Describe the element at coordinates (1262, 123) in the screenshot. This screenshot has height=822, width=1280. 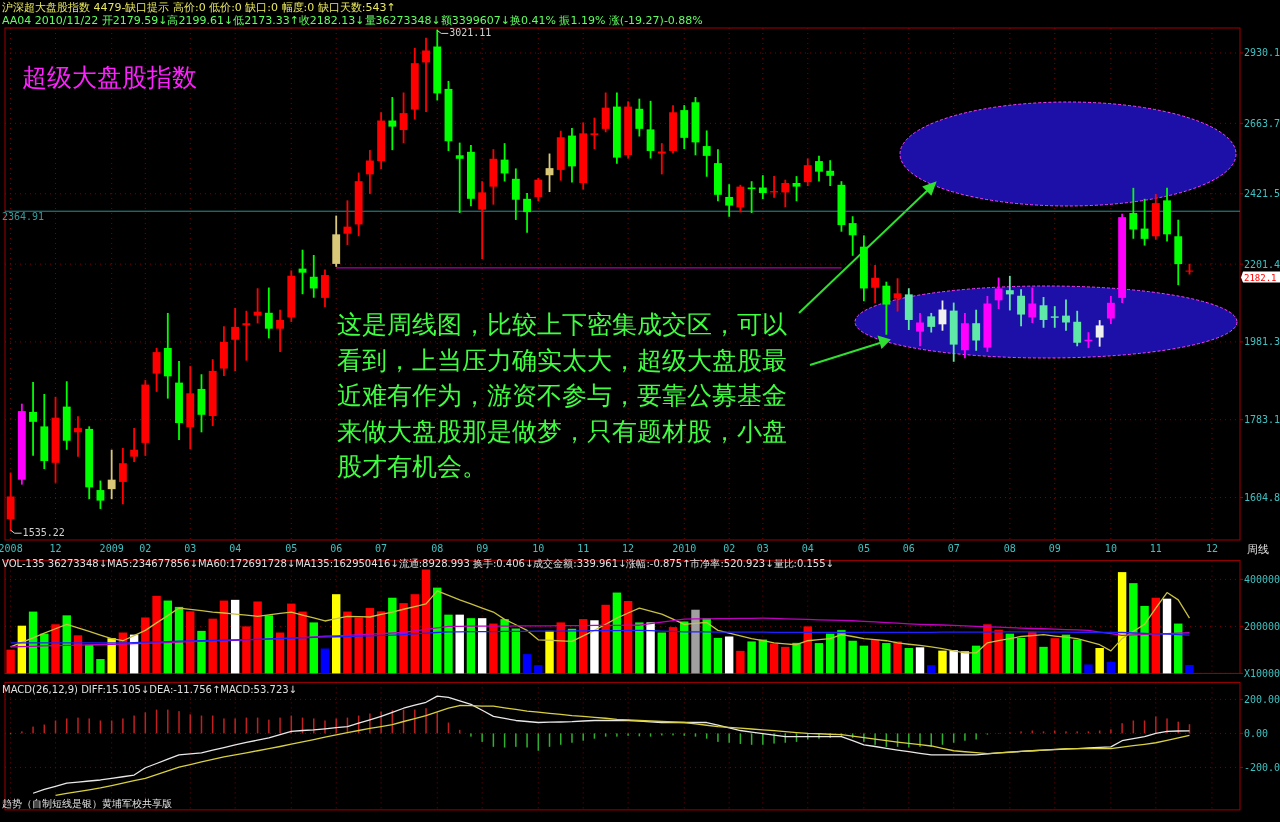
I see `y-tick-label: 2663.7` at that location.